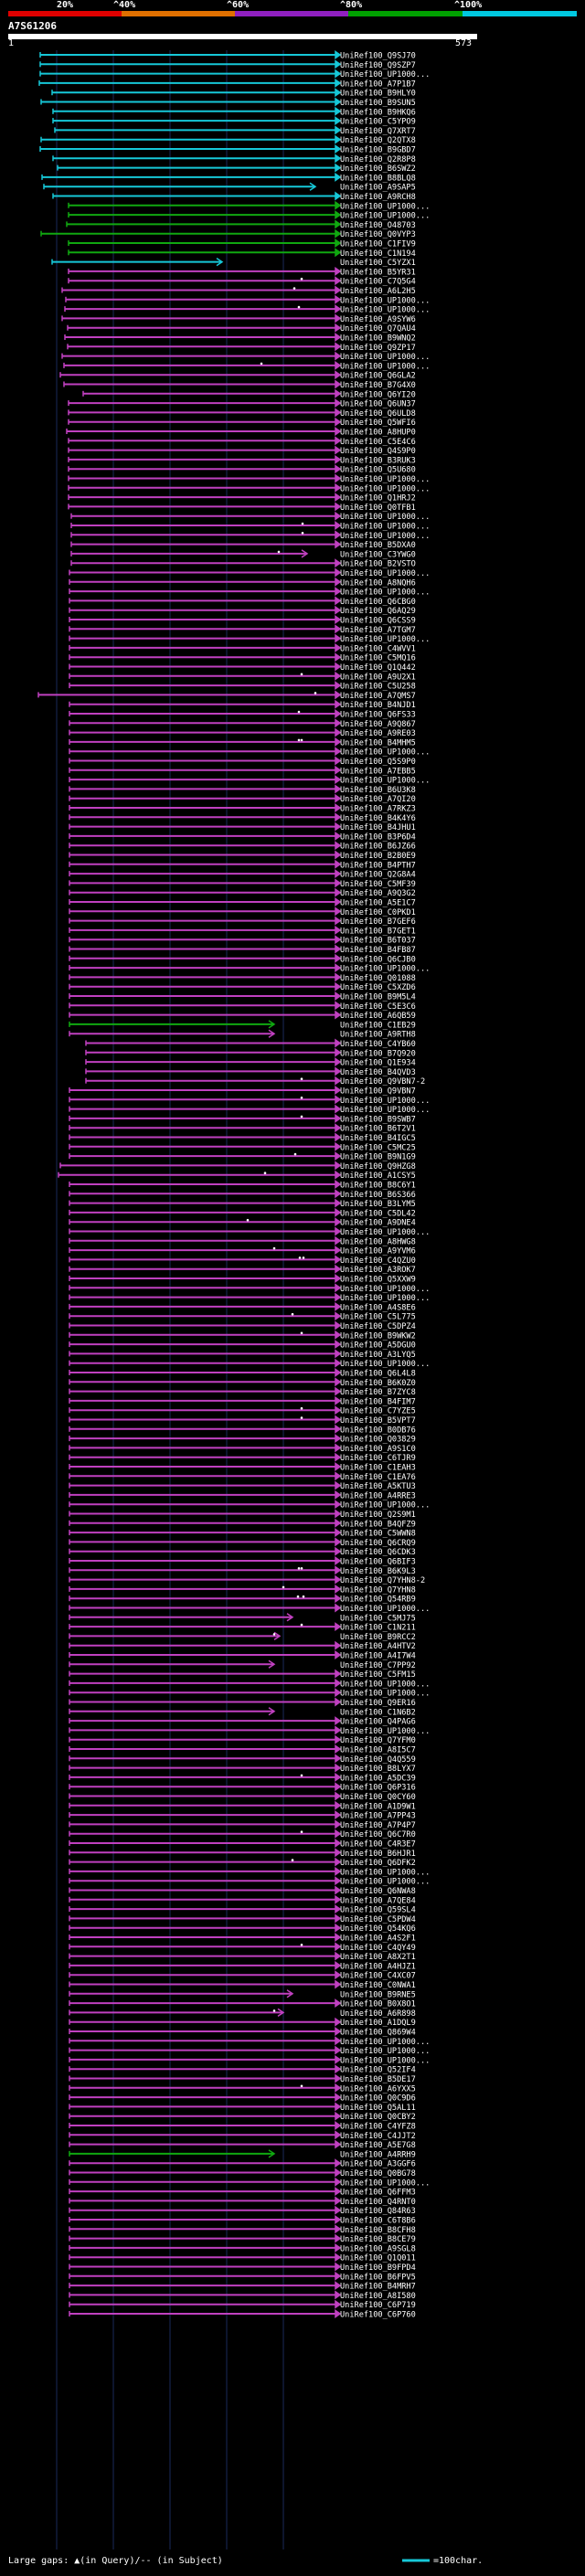 This screenshot has height=2576, width=585. What do you see at coordinates (378, 2239) in the screenshot?
I see `hit-id-label: UniRef100_B8CE79` at bounding box center [378, 2239].